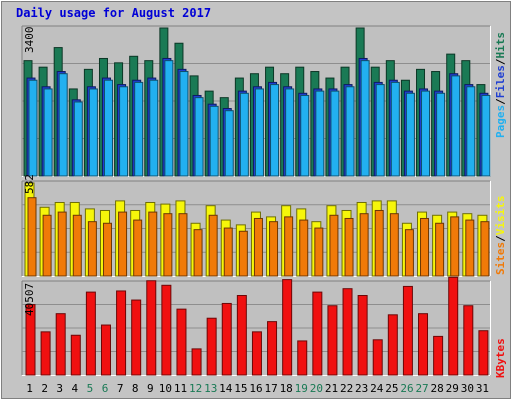  Describe the element at coordinates (361, 388) in the screenshot. I see `x-tick-label: 23` at that location.